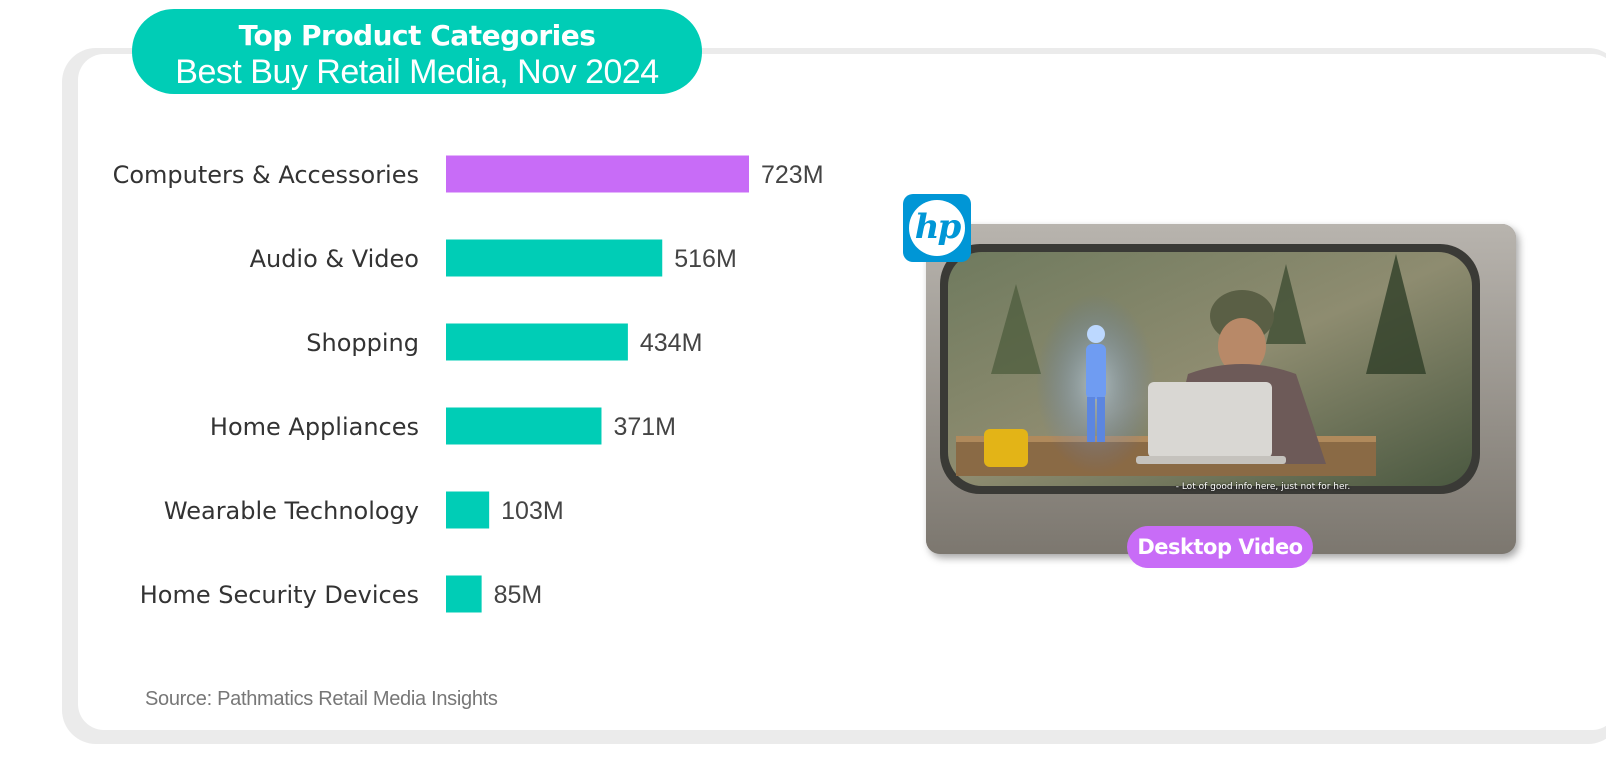 Image resolution: width=1606 pixels, height=762 pixels. I want to click on value-label: 371M, so click(644, 427).